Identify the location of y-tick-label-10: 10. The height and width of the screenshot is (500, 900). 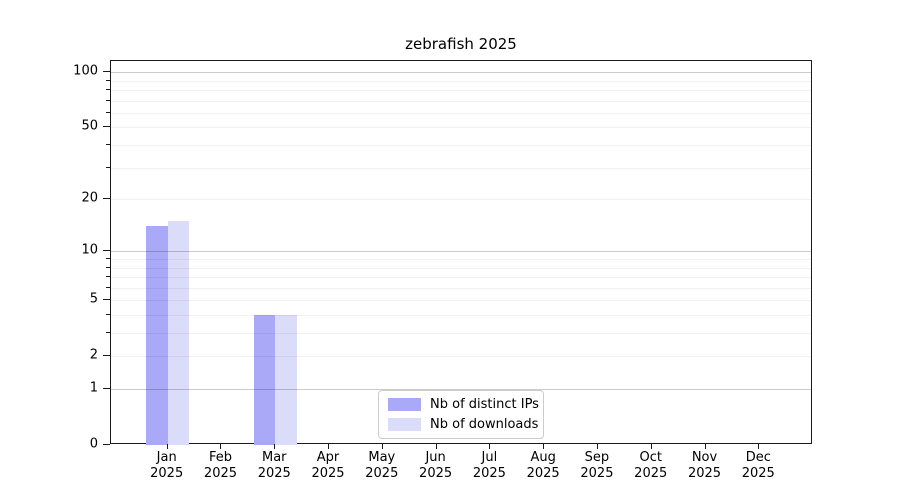
(89, 250).